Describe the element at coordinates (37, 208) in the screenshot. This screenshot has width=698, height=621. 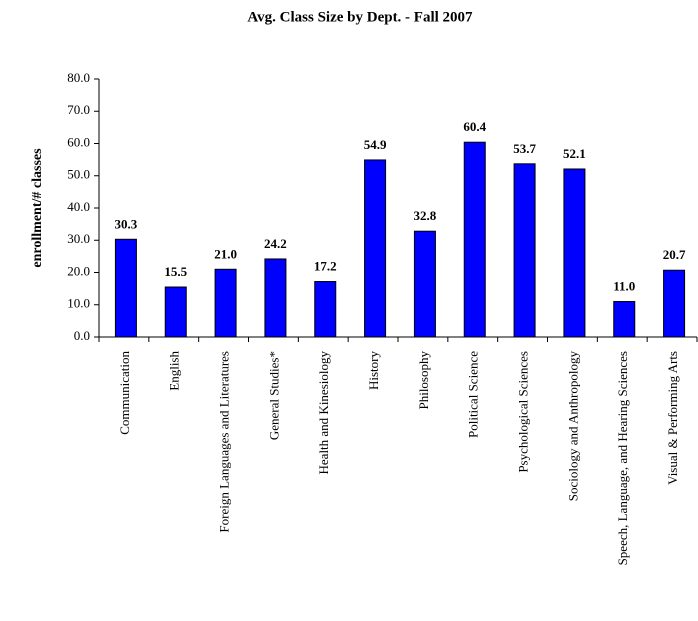
I see `y-axis-label: enrollment/# classes` at that location.